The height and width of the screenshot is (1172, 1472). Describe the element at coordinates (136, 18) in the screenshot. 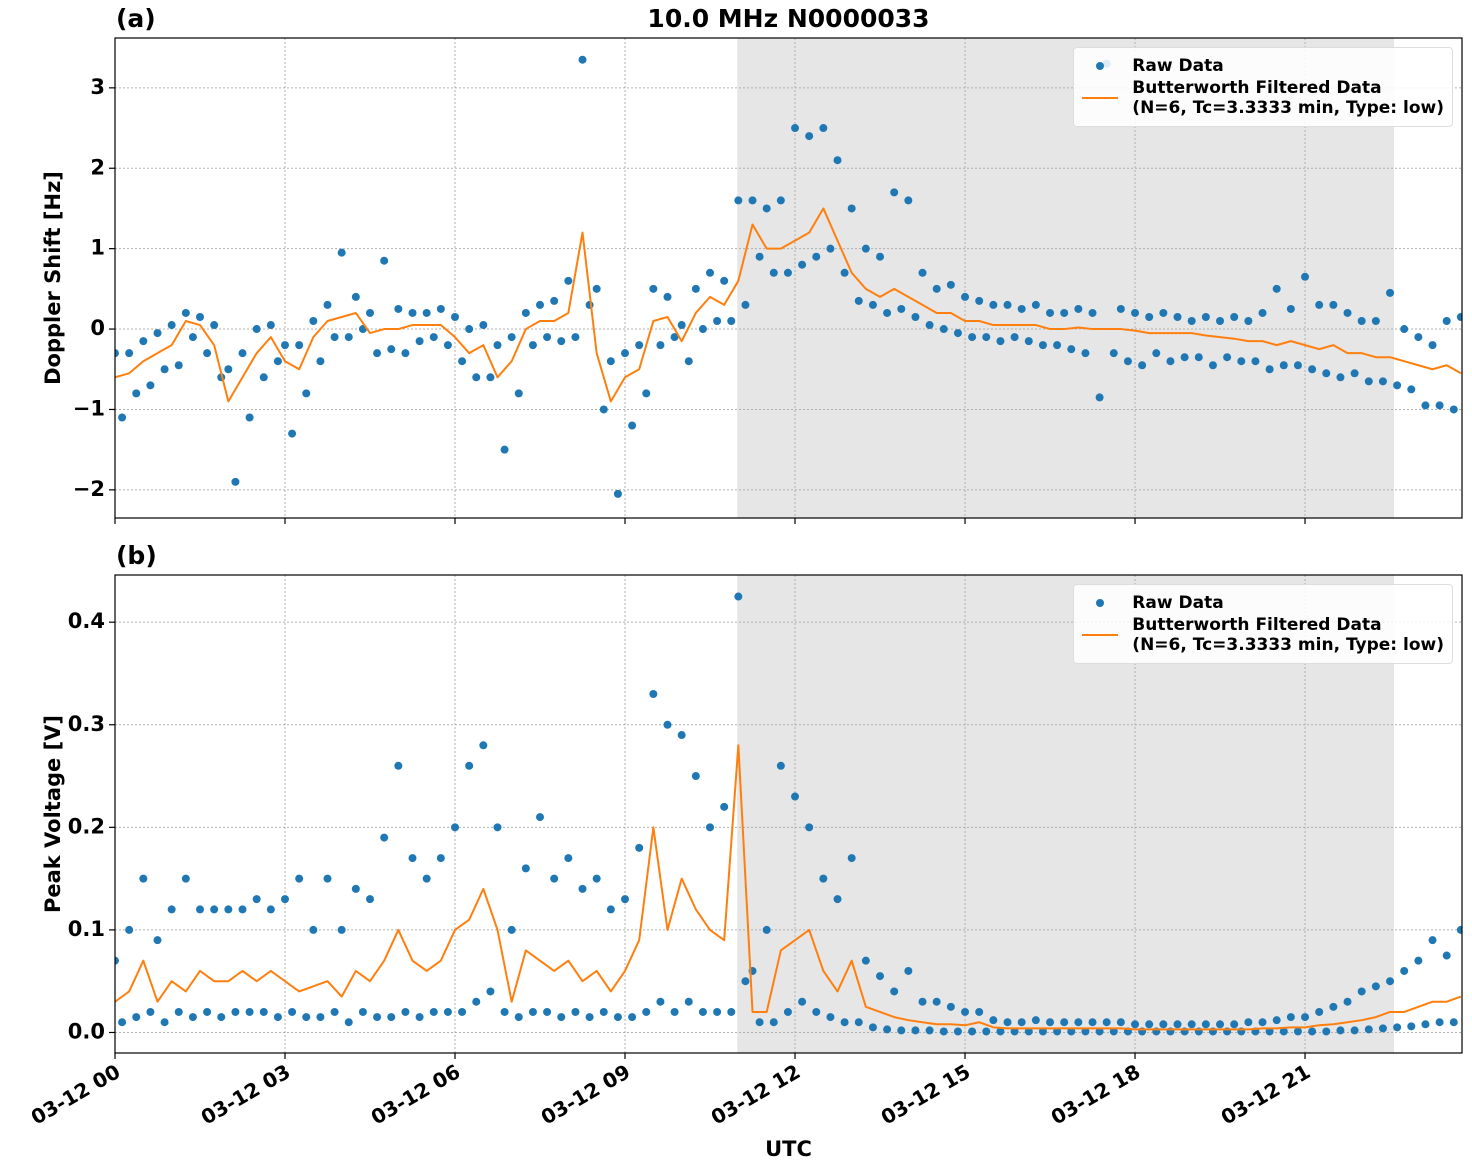

I see `panel-label: (a)` at that location.